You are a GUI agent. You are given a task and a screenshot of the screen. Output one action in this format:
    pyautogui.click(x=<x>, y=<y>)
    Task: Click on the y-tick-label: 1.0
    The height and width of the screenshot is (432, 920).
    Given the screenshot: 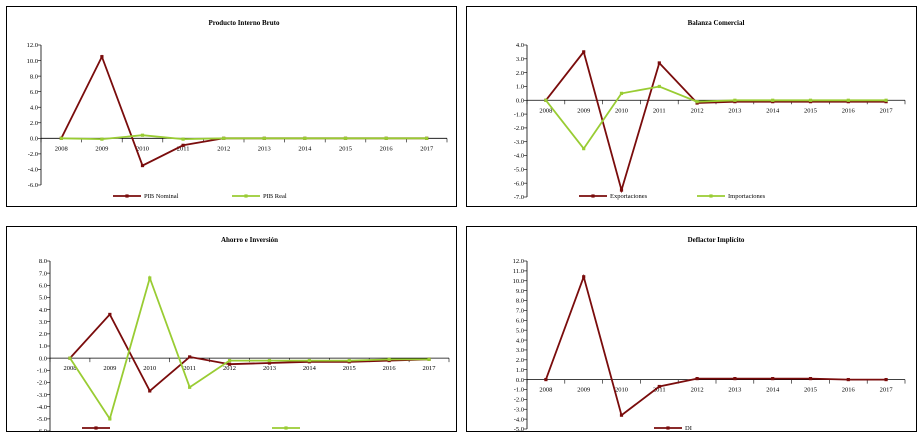 What is the action you would take?
    pyautogui.click(x=520, y=370)
    